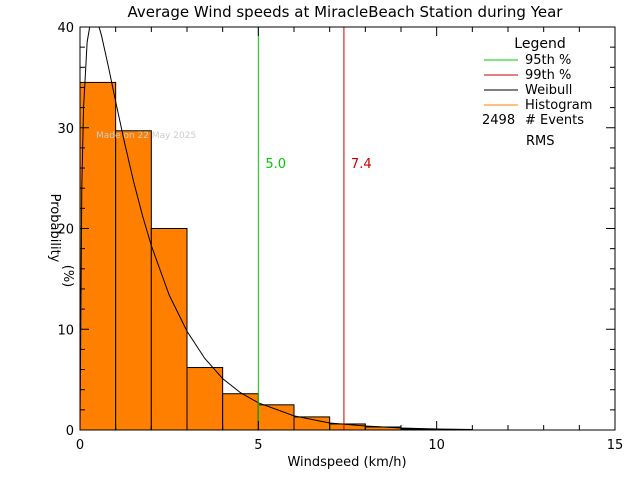  I want to click on x-tick-label: 5, so click(258, 445).